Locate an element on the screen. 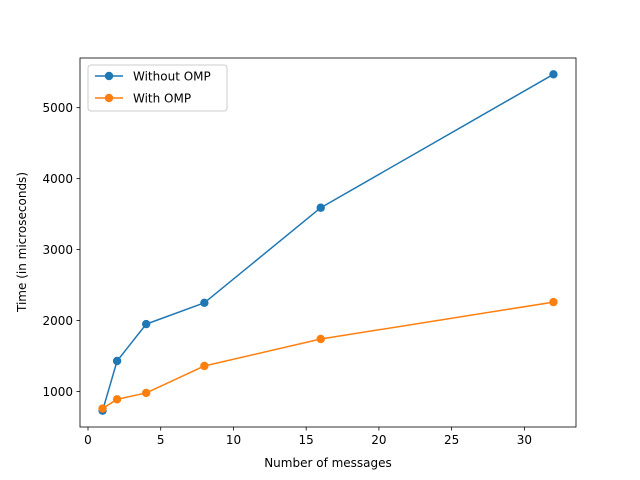 Image resolution: width=640 pixels, height=480 pixels. x-tick-label: 25 is located at coordinates (451, 440).